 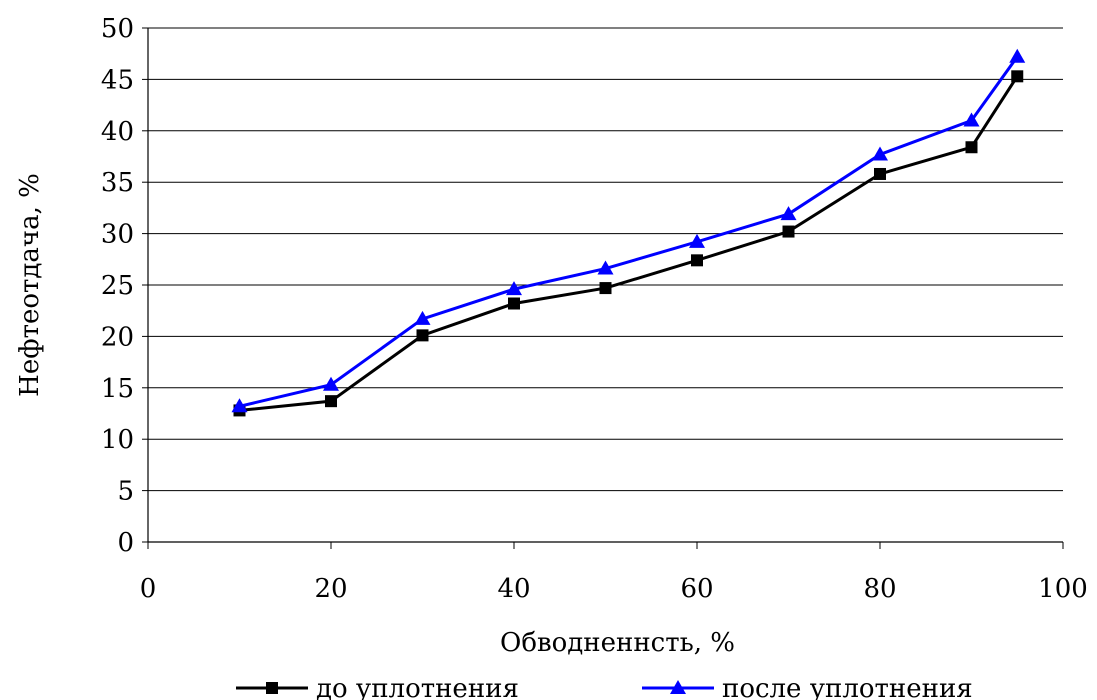 What do you see at coordinates (117, 132) in the screenshot?
I see `y-tick-label: 40` at bounding box center [117, 132].